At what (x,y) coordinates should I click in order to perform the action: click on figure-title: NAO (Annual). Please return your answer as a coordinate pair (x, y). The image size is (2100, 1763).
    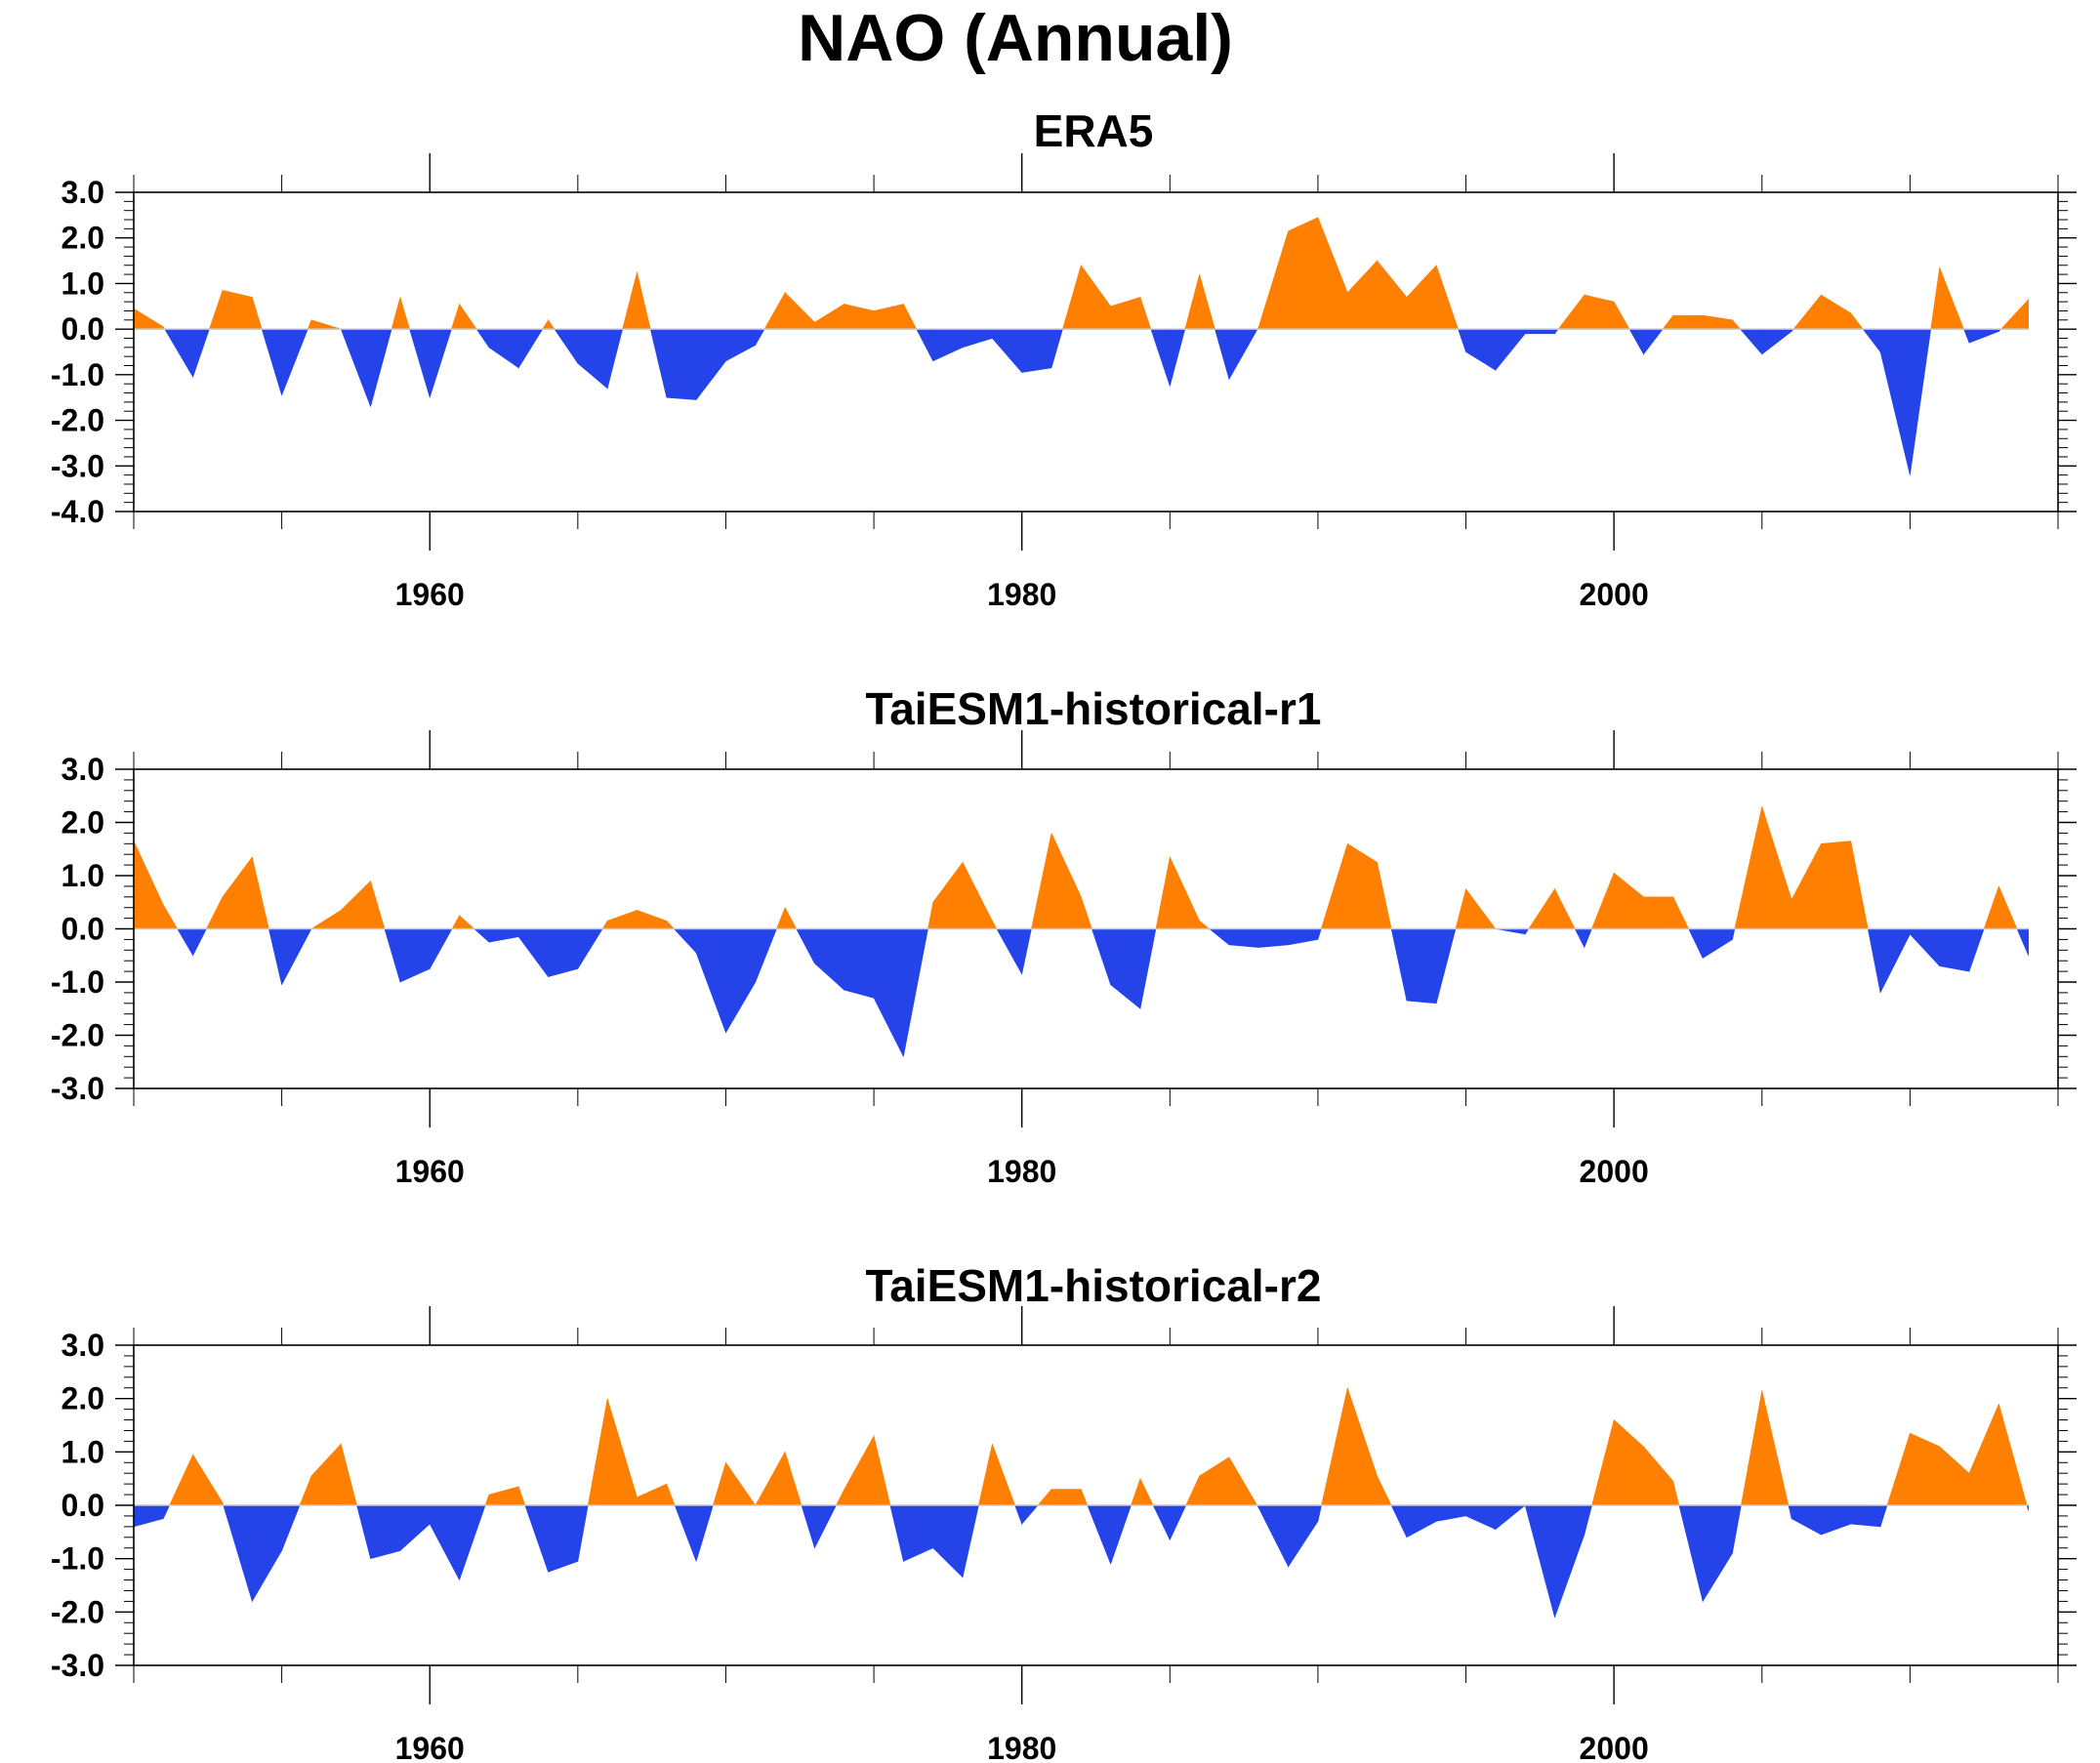
    Looking at the image, I should click on (1015, 38).